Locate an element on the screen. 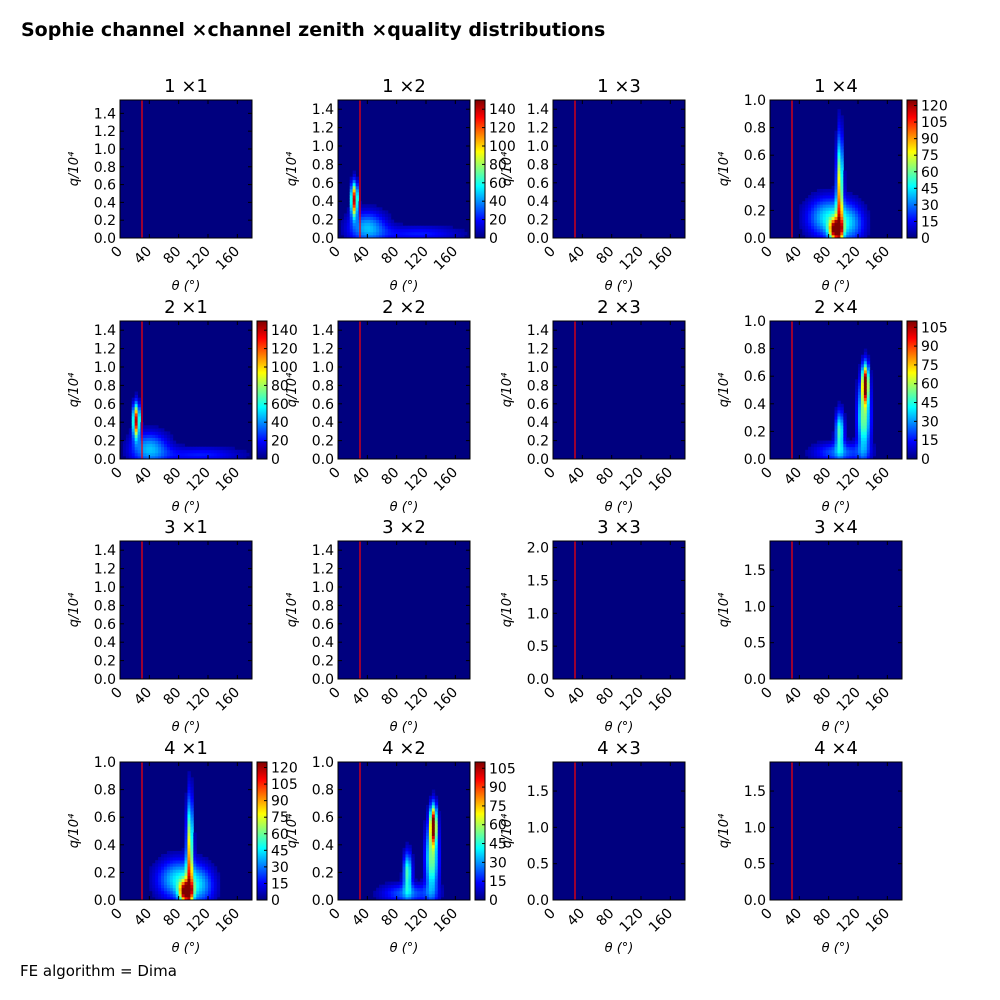 The width and height of the screenshot is (1000, 1000). y-tick-label: 1.5 is located at coordinates (538, 792).